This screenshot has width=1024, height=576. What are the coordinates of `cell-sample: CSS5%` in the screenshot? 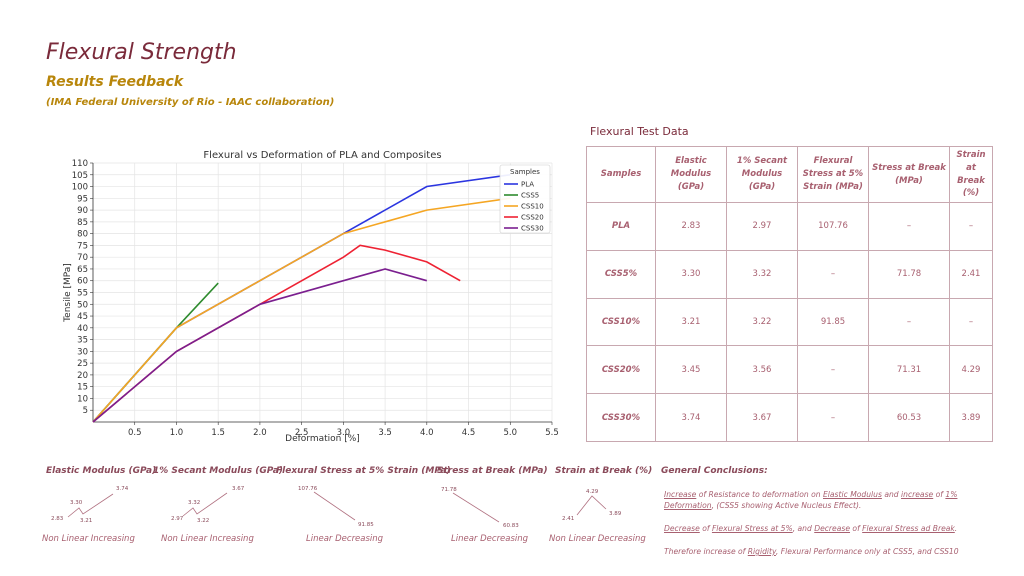 It's located at (621, 274).